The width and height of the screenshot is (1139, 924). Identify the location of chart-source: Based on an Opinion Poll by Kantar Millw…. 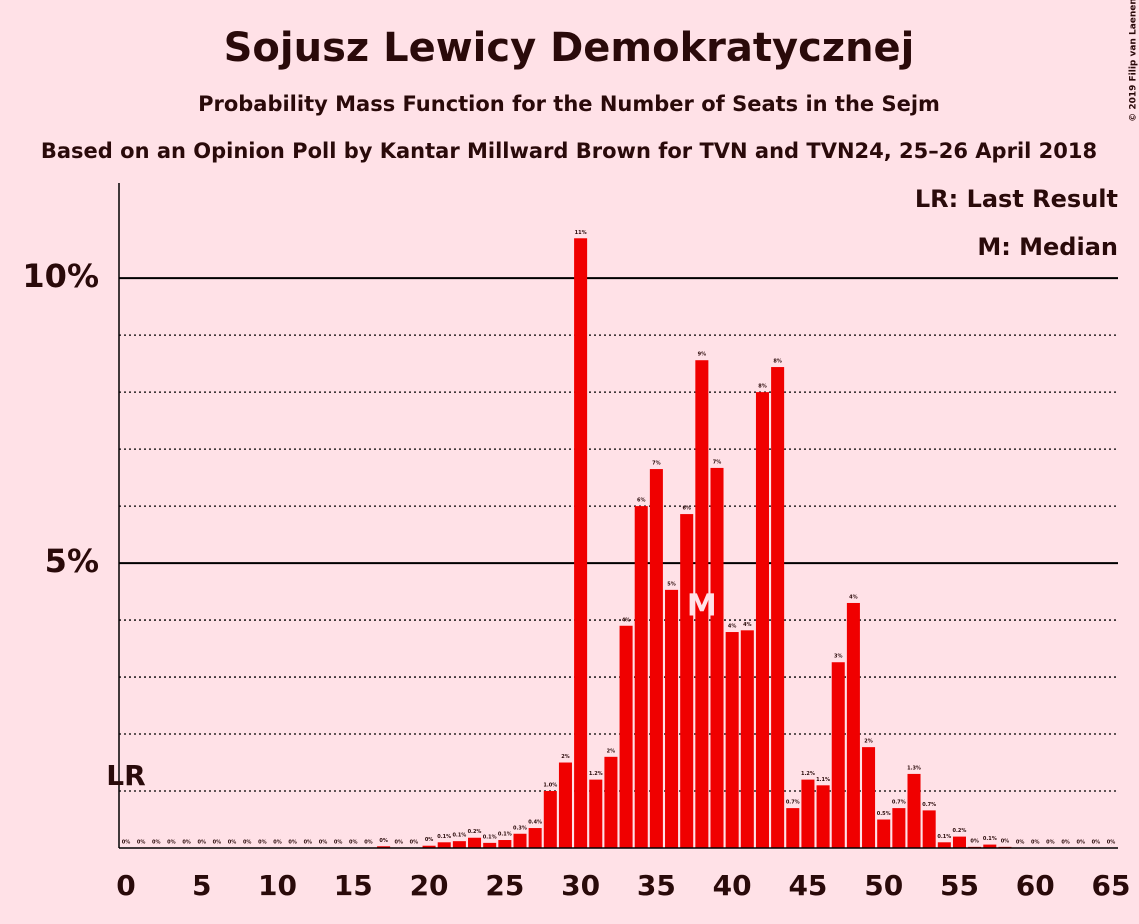
(569, 151).